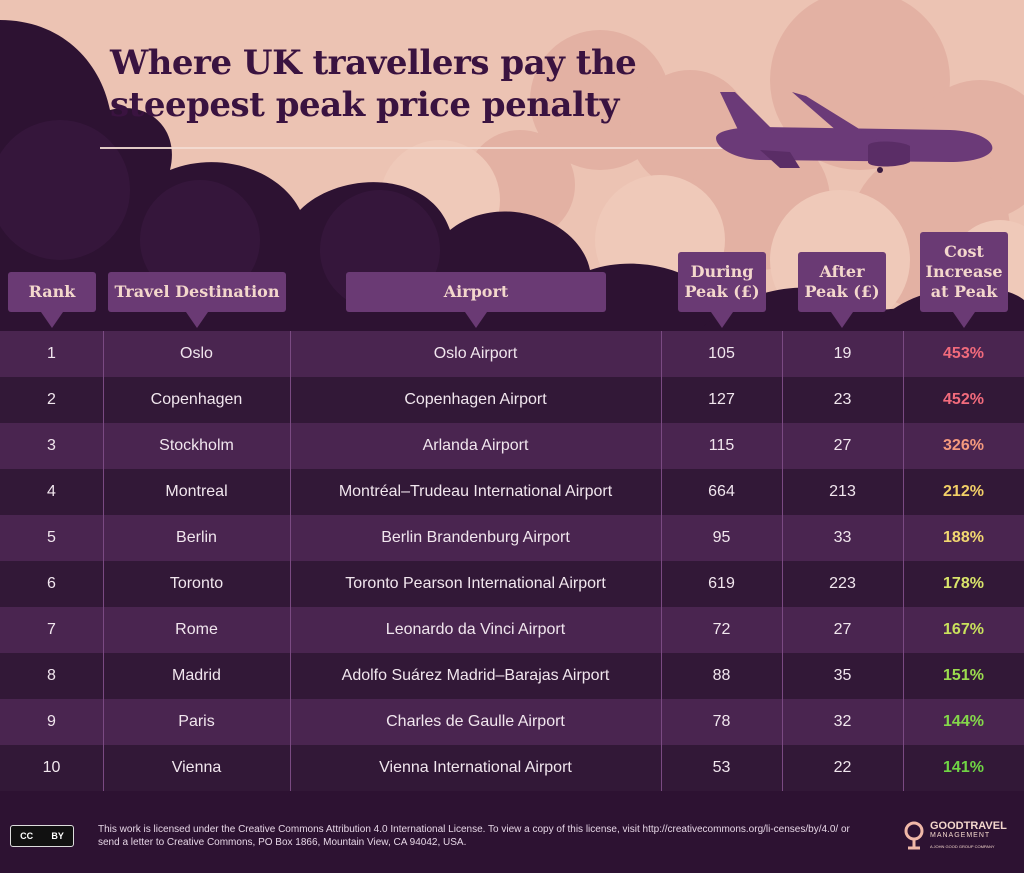  Describe the element at coordinates (963, 767) in the screenshot. I see `cost-increase-cell: 141%` at that location.